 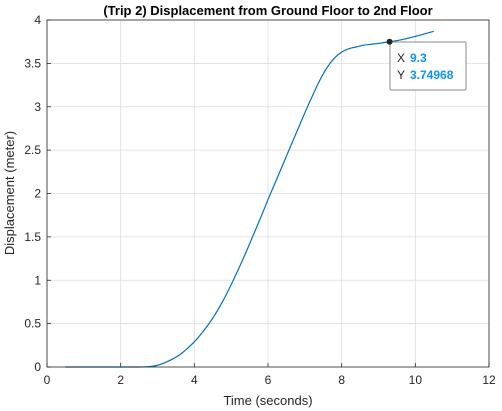 I want to click on x-tick-label: 12, so click(x=489, y=380).